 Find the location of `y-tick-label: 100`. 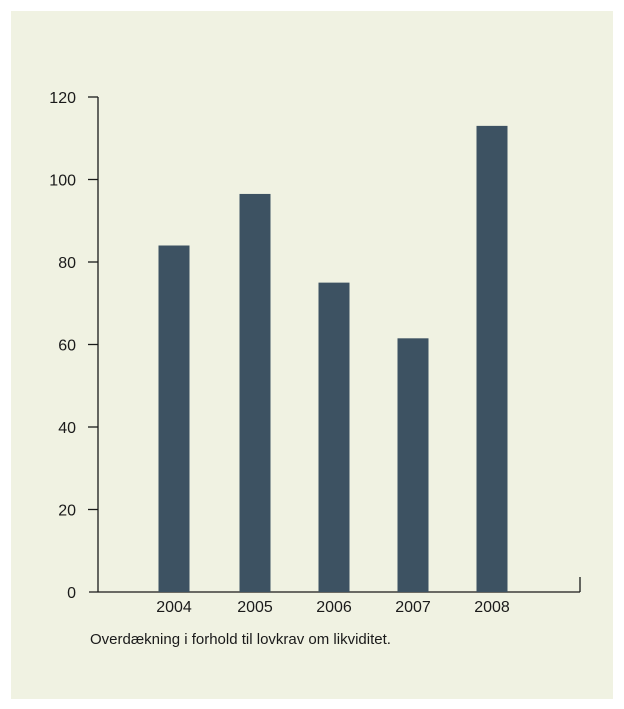

y-tick-label: 100 is located at coordinates (62, 181).